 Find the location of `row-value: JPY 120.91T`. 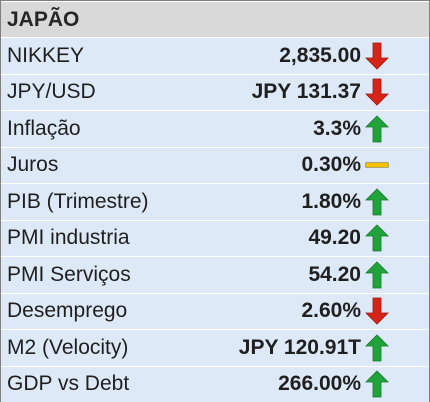

row-value: JPY 120.91T is located at coordinates (299, 347).